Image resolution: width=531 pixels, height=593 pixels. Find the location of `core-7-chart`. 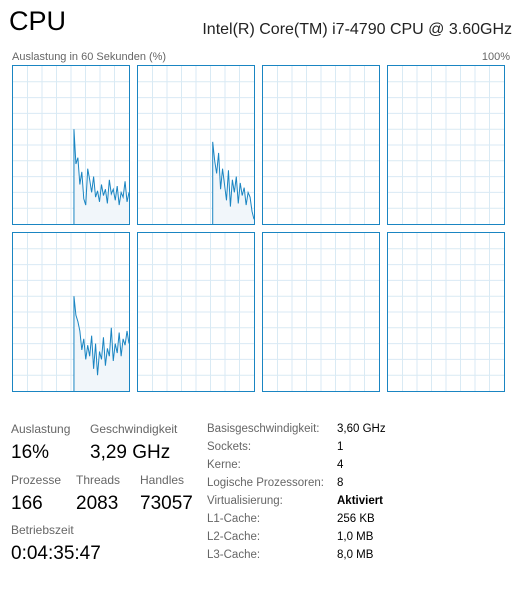

core-7-chart is located at coordinates (321, 312).